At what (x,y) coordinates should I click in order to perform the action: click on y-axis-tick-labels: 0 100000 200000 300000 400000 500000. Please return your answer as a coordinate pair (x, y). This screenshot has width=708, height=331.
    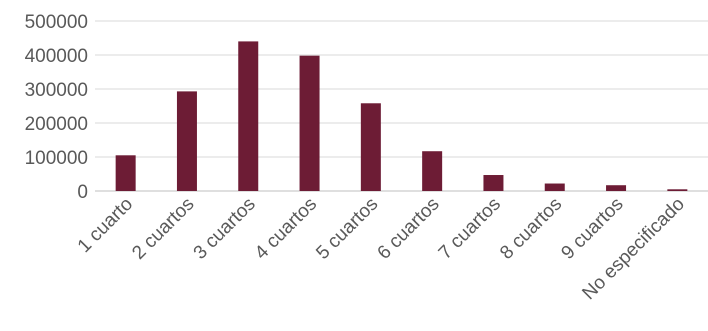
    Looking at the image, I should click on (56, 107).